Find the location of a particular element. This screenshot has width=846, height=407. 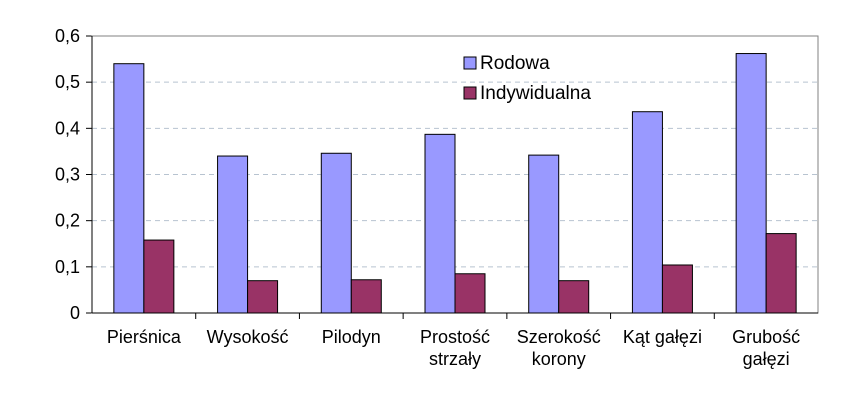

x-category-label-line: Grubość is located at coordinates (766, 337).